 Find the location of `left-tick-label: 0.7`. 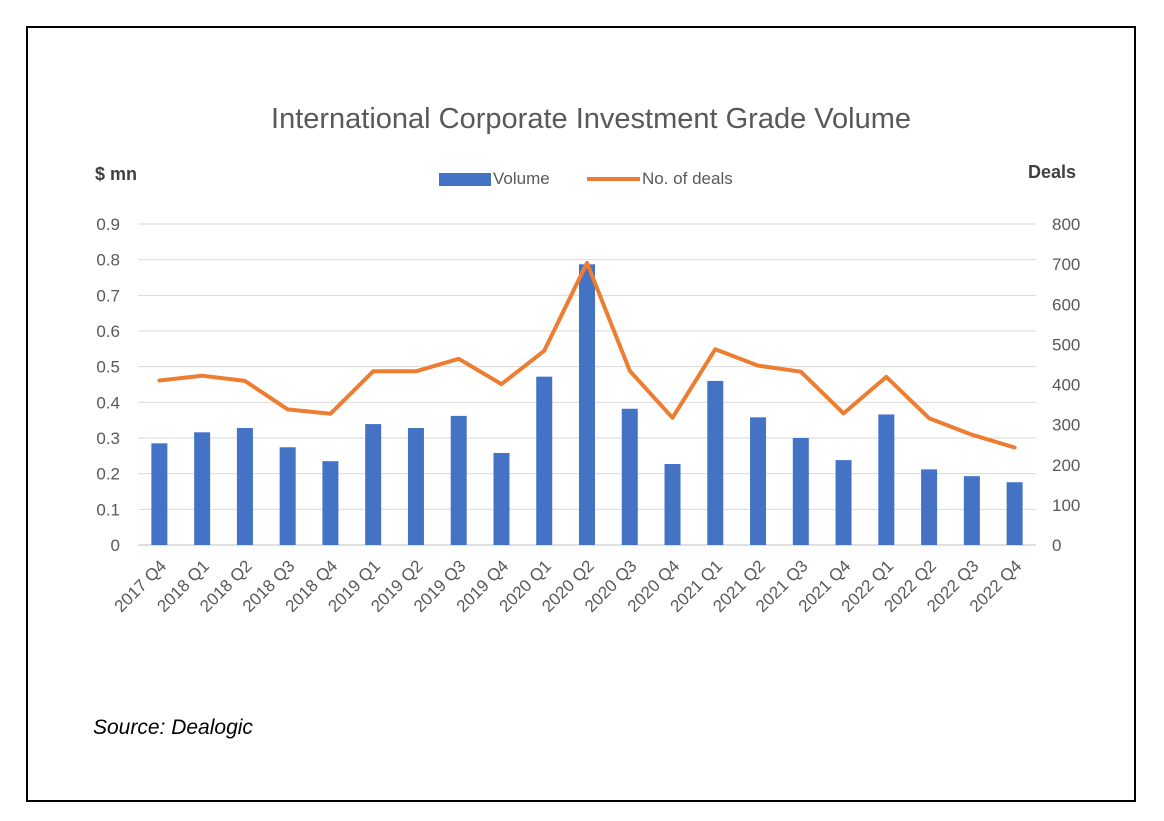

left-tick-label: 0.7 is located at coordinates (108, 295).